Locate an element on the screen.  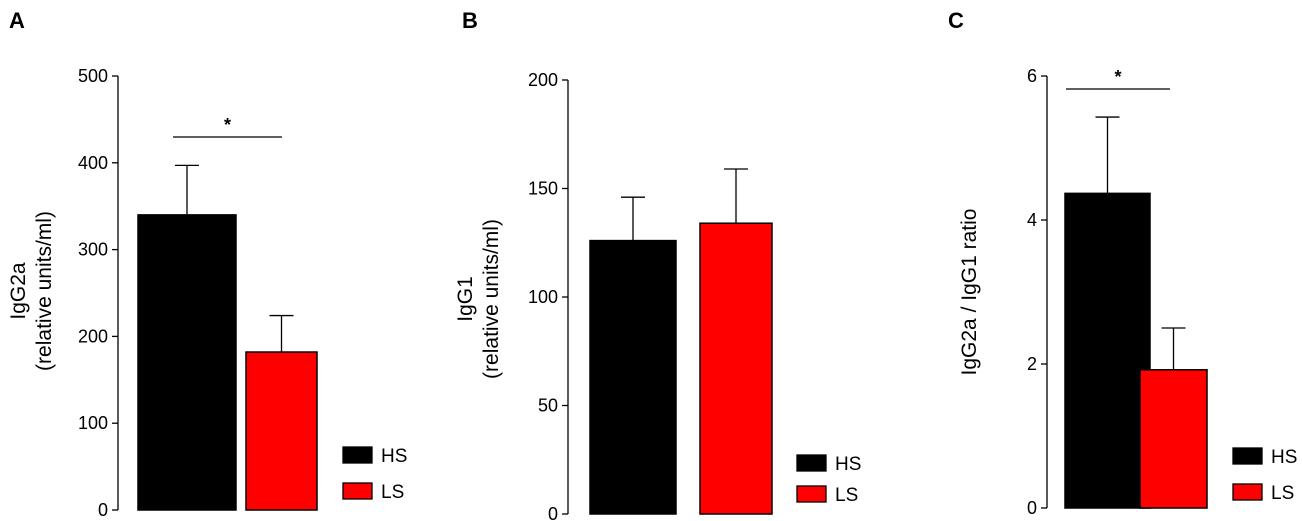
y-axis-label: IgG1 (relative units/ml) is located at coordinates (478, 299).